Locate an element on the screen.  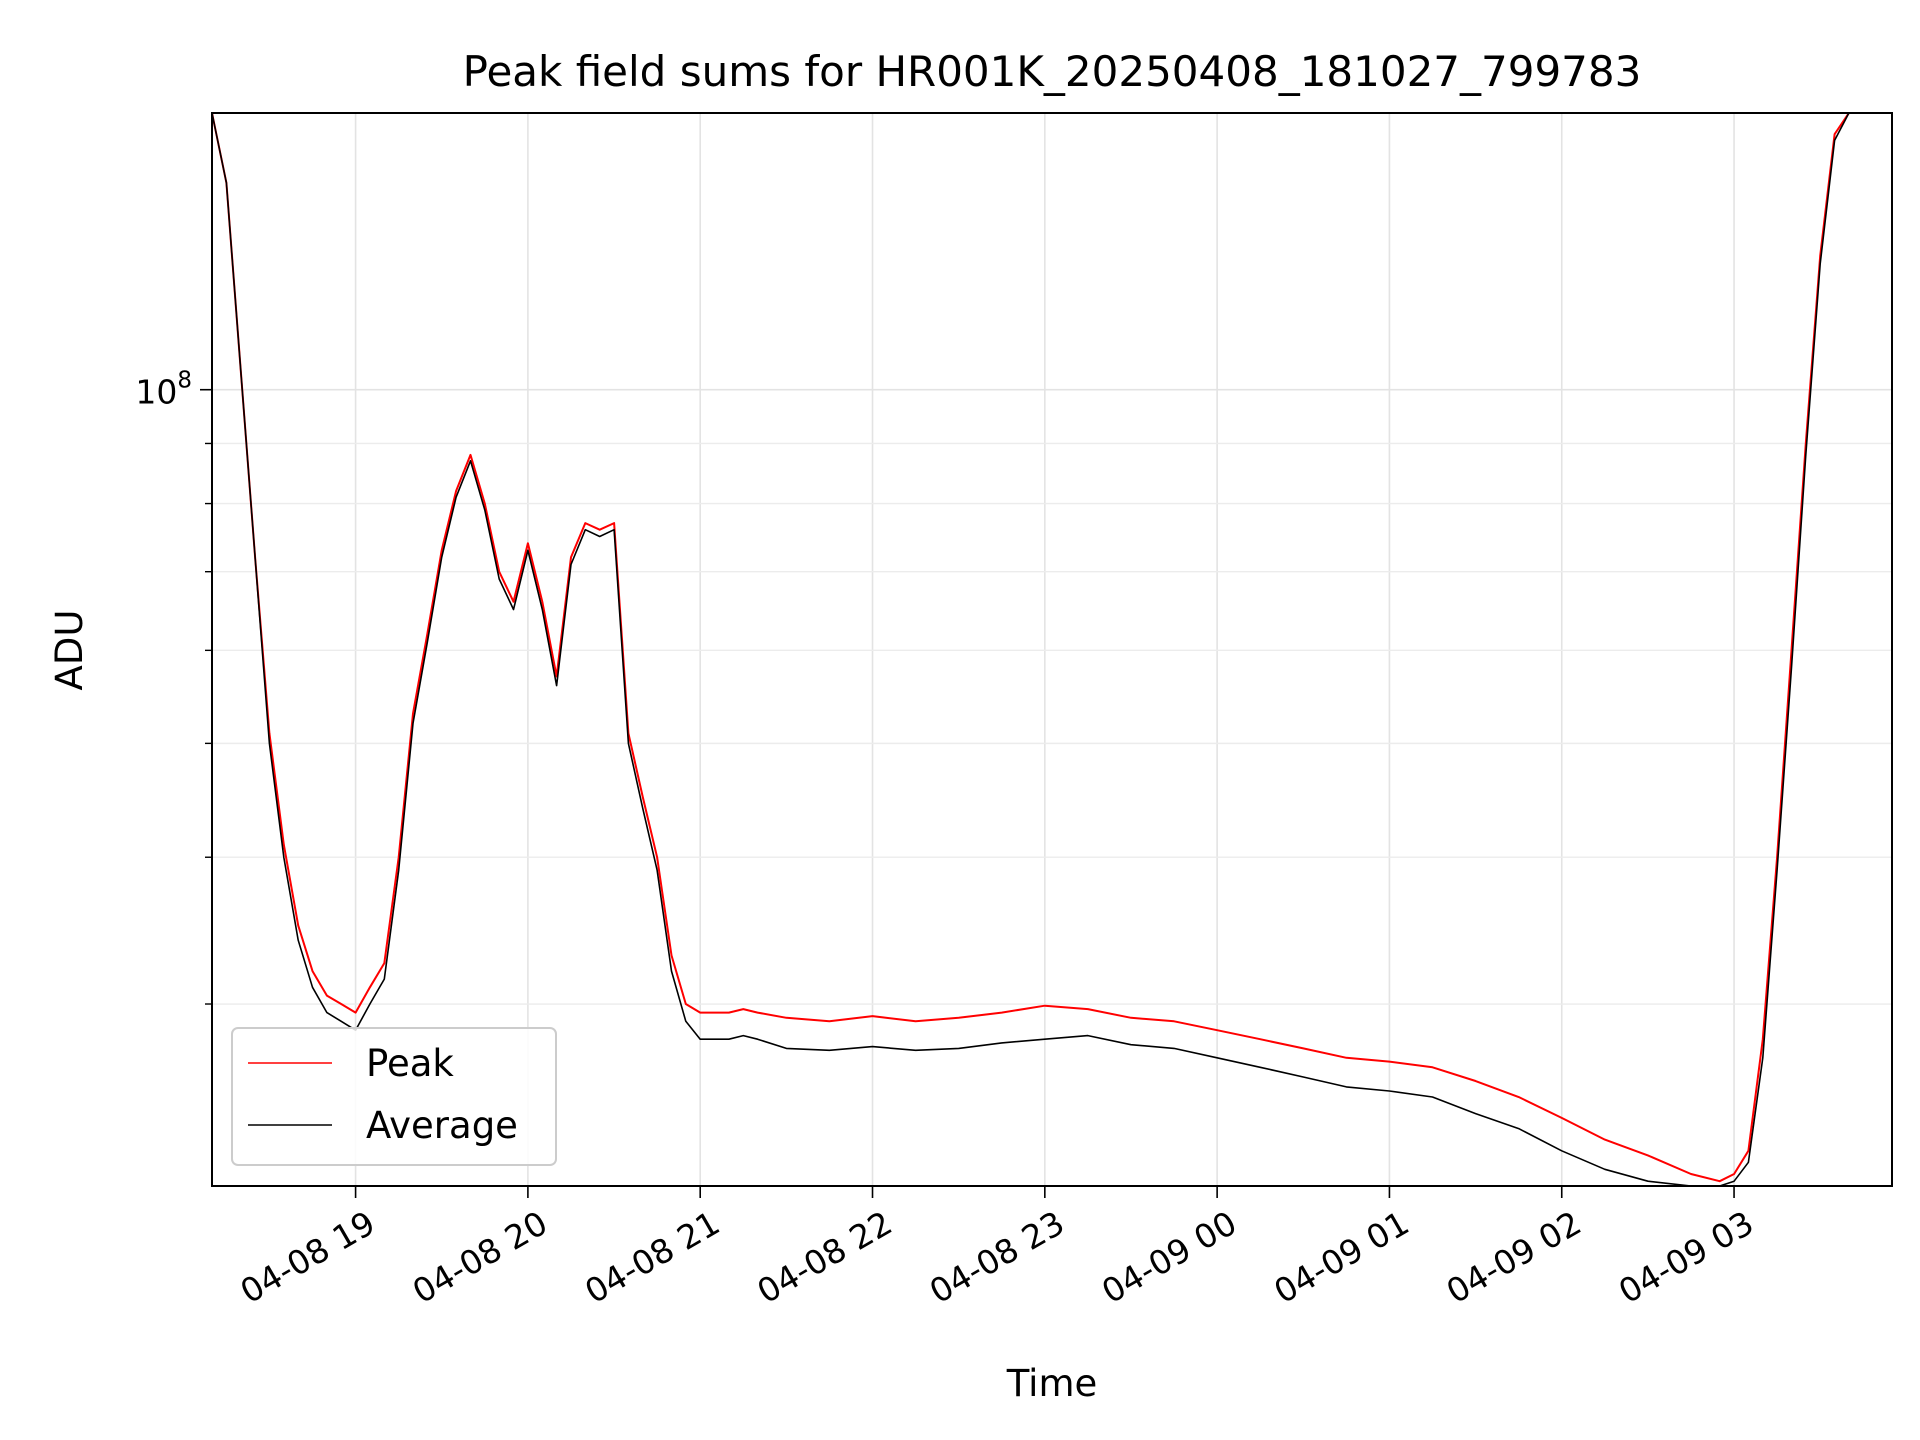
y-axis-label: ADU is located at coordinates (69, 650).